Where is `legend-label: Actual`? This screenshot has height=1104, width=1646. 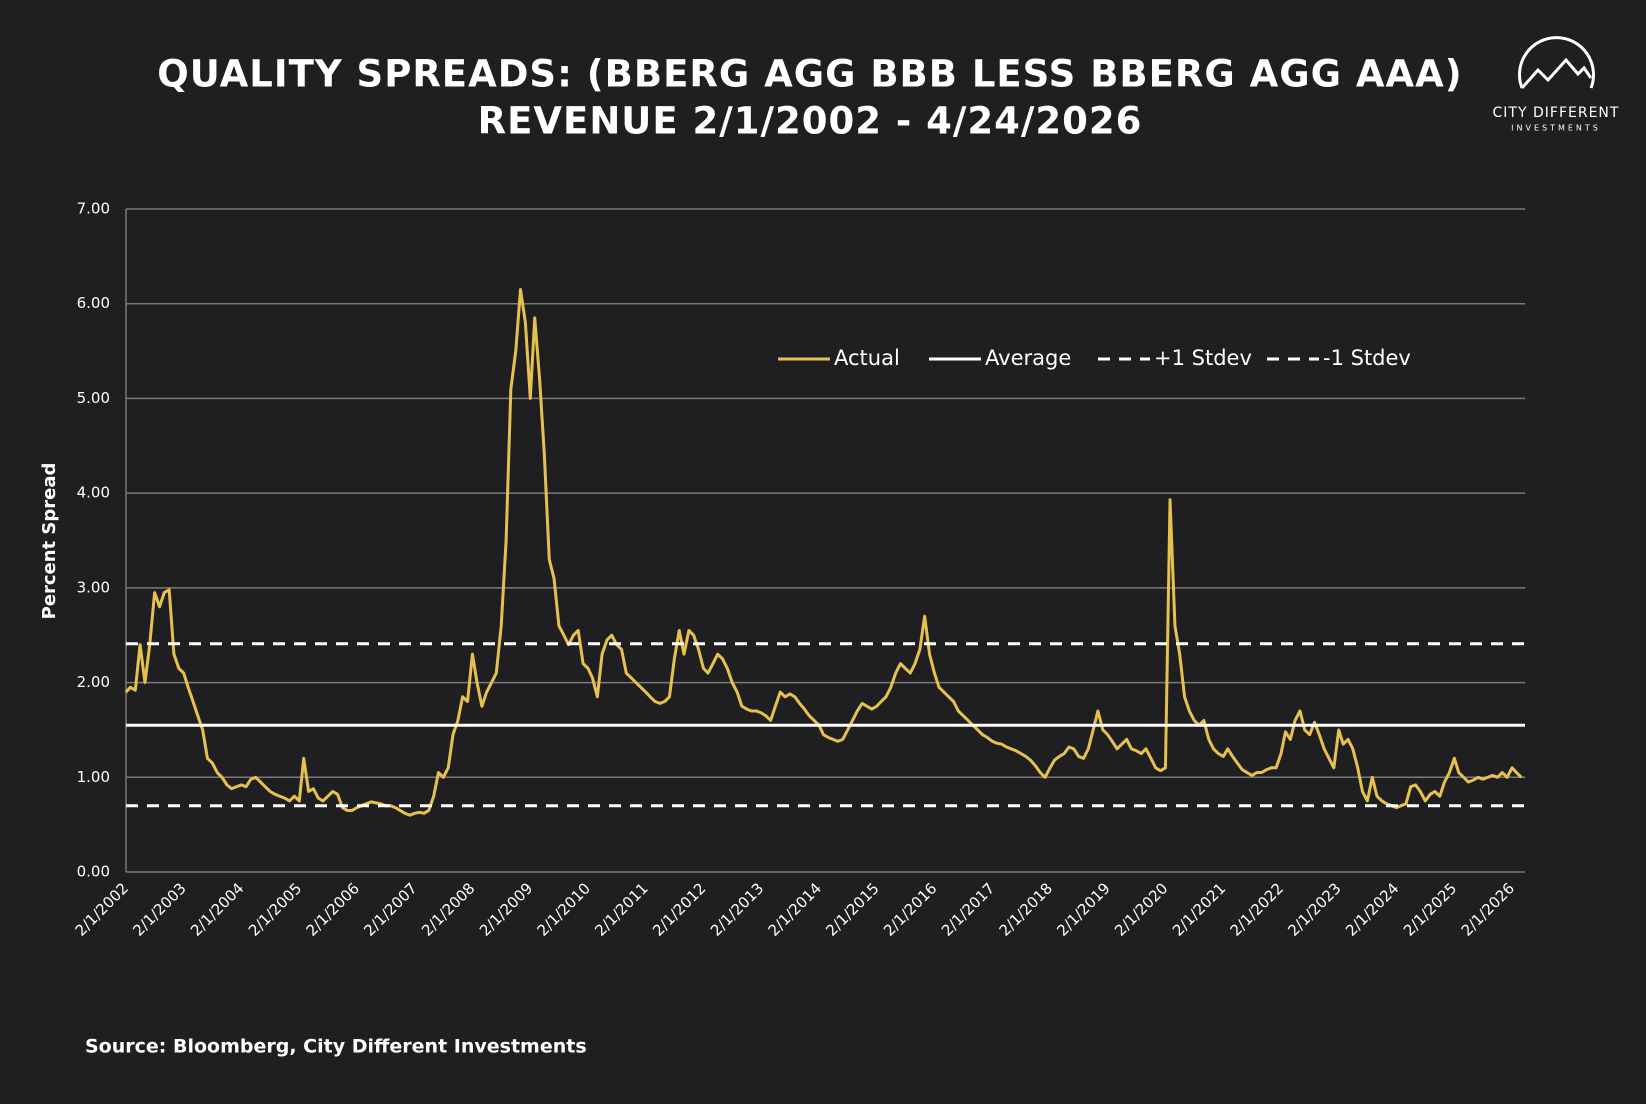
legend-label: Actual is located at coordinates (867, 358).